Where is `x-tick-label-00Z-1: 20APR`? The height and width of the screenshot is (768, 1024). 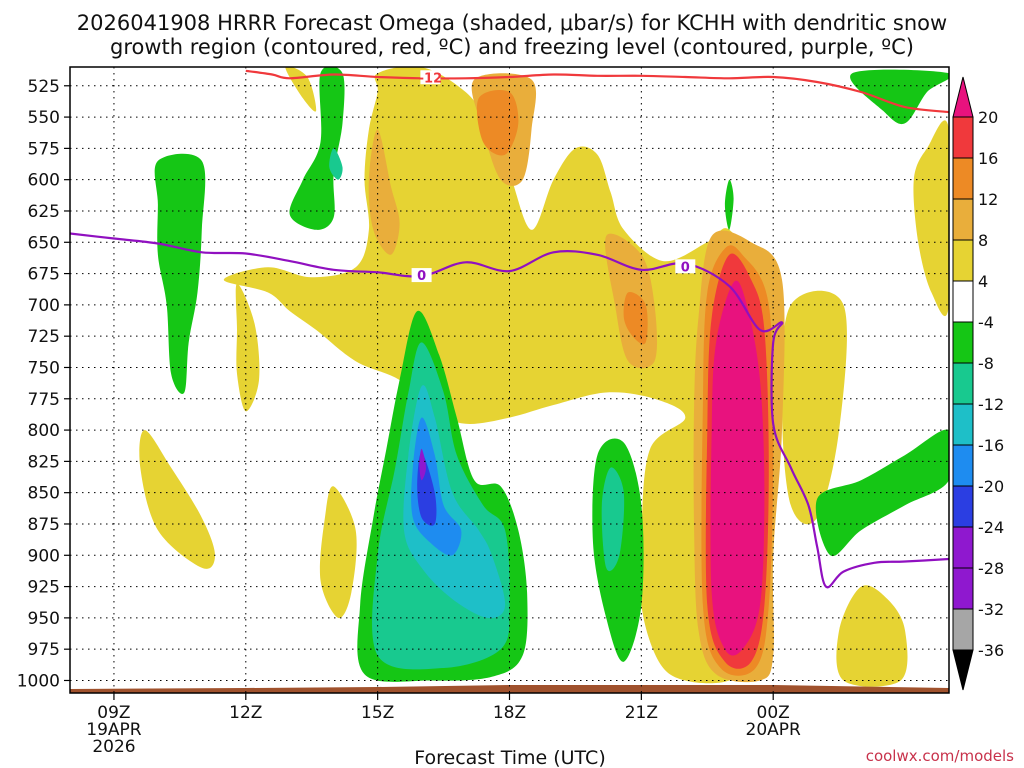 x-tick-label-00Z-1: 20APR is located at coordinates (774, 730).